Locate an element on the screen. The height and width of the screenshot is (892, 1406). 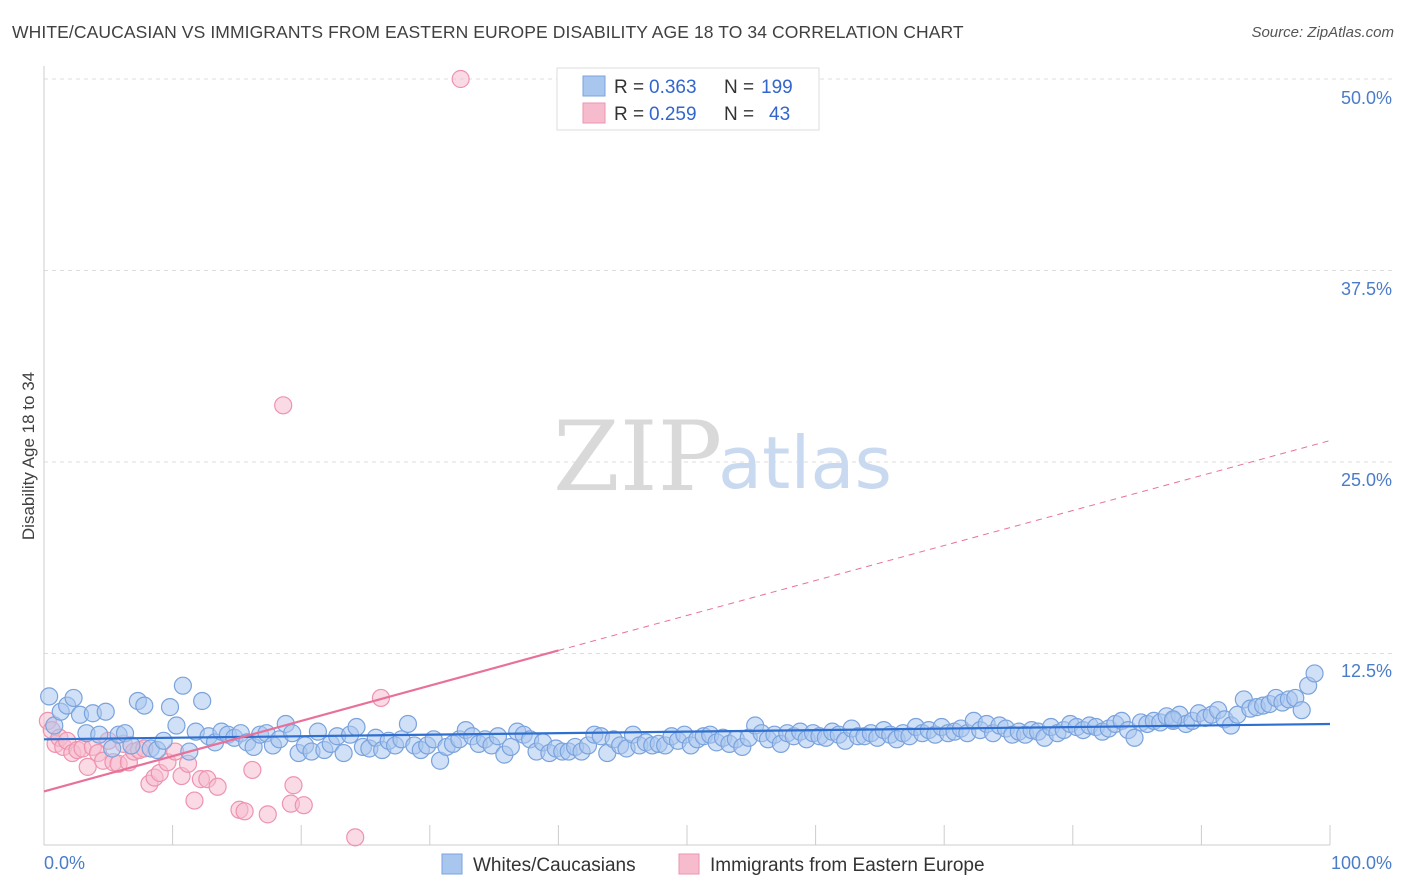
legend-swatch-blue is located at coordinates (594, 86).